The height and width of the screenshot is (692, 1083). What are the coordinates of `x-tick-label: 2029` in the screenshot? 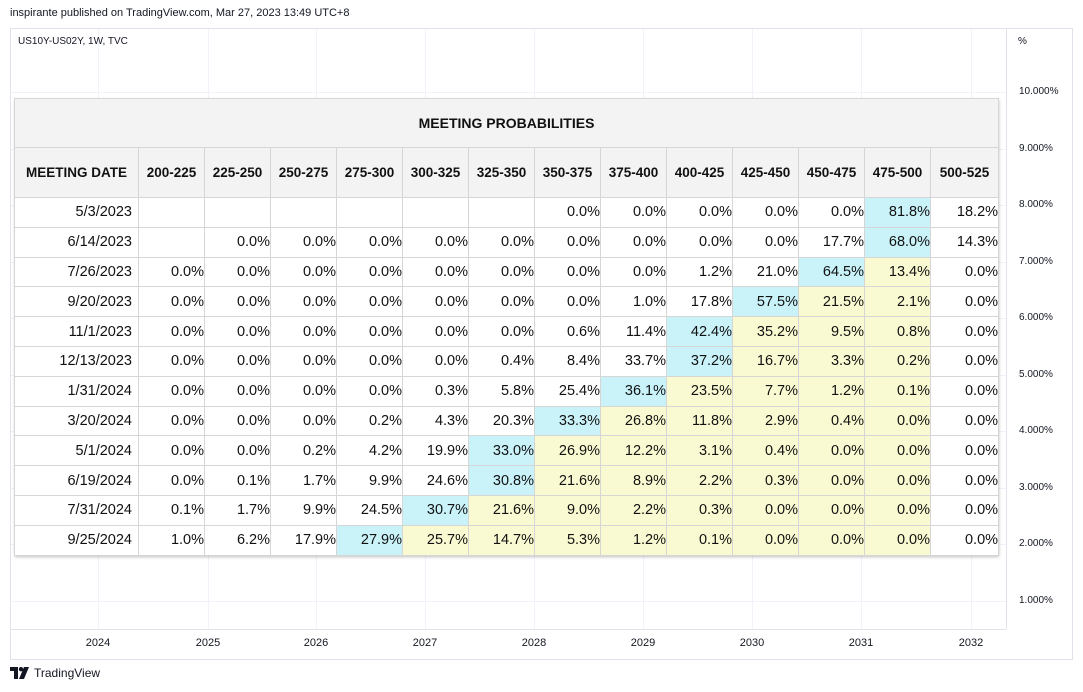 It's located at (643, 643).